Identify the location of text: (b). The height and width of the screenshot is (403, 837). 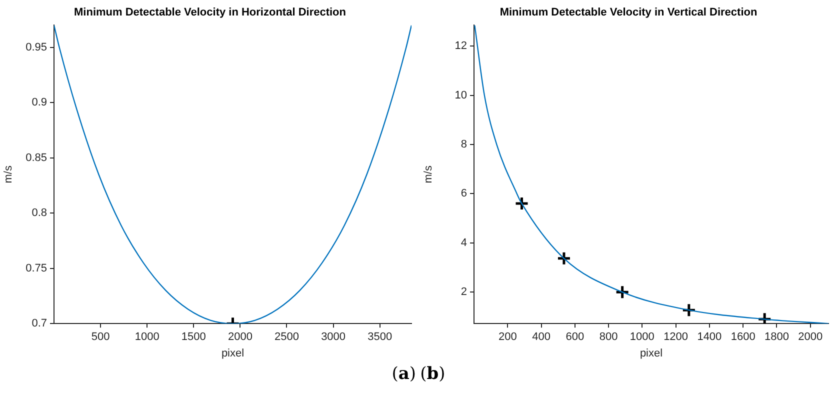
(433, 374).